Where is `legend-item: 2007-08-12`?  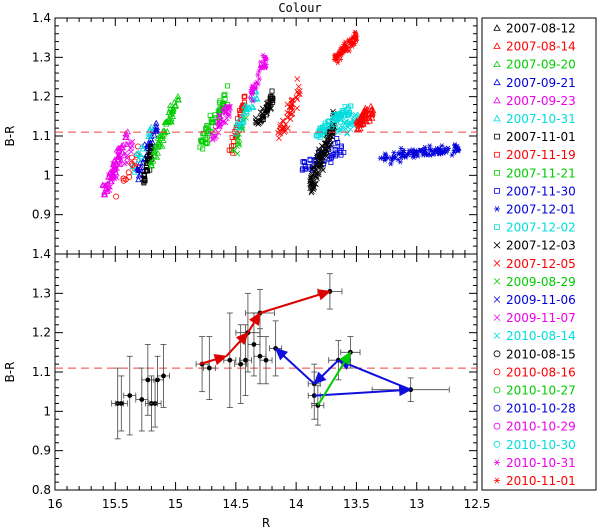 legend-item: 2007-08-12 is located at coordinates (534, 29).